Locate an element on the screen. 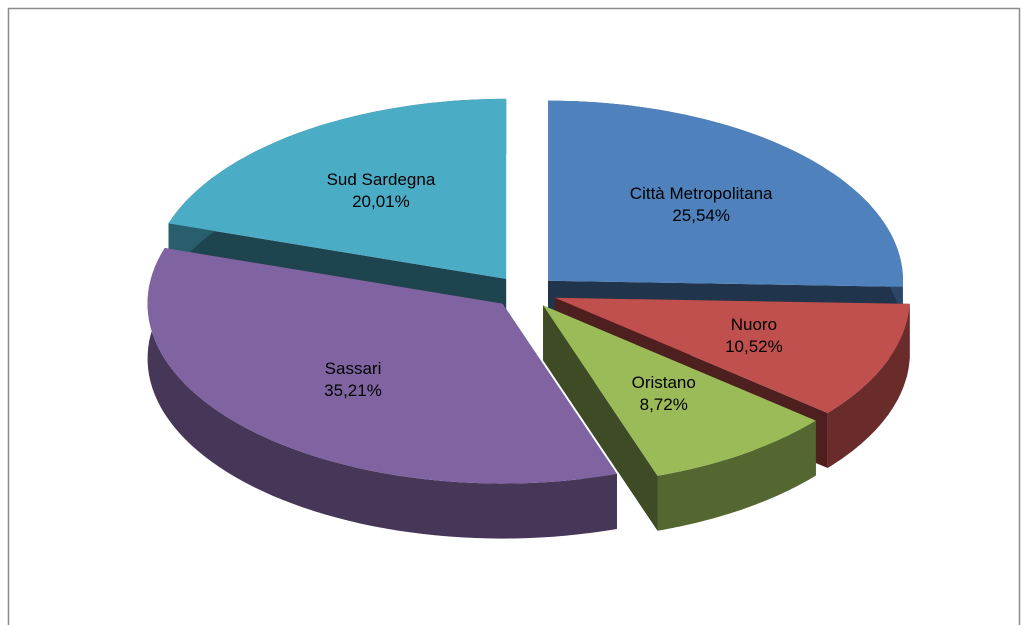  slice-value-label: 35,21% is located at coordinates (353, 390).